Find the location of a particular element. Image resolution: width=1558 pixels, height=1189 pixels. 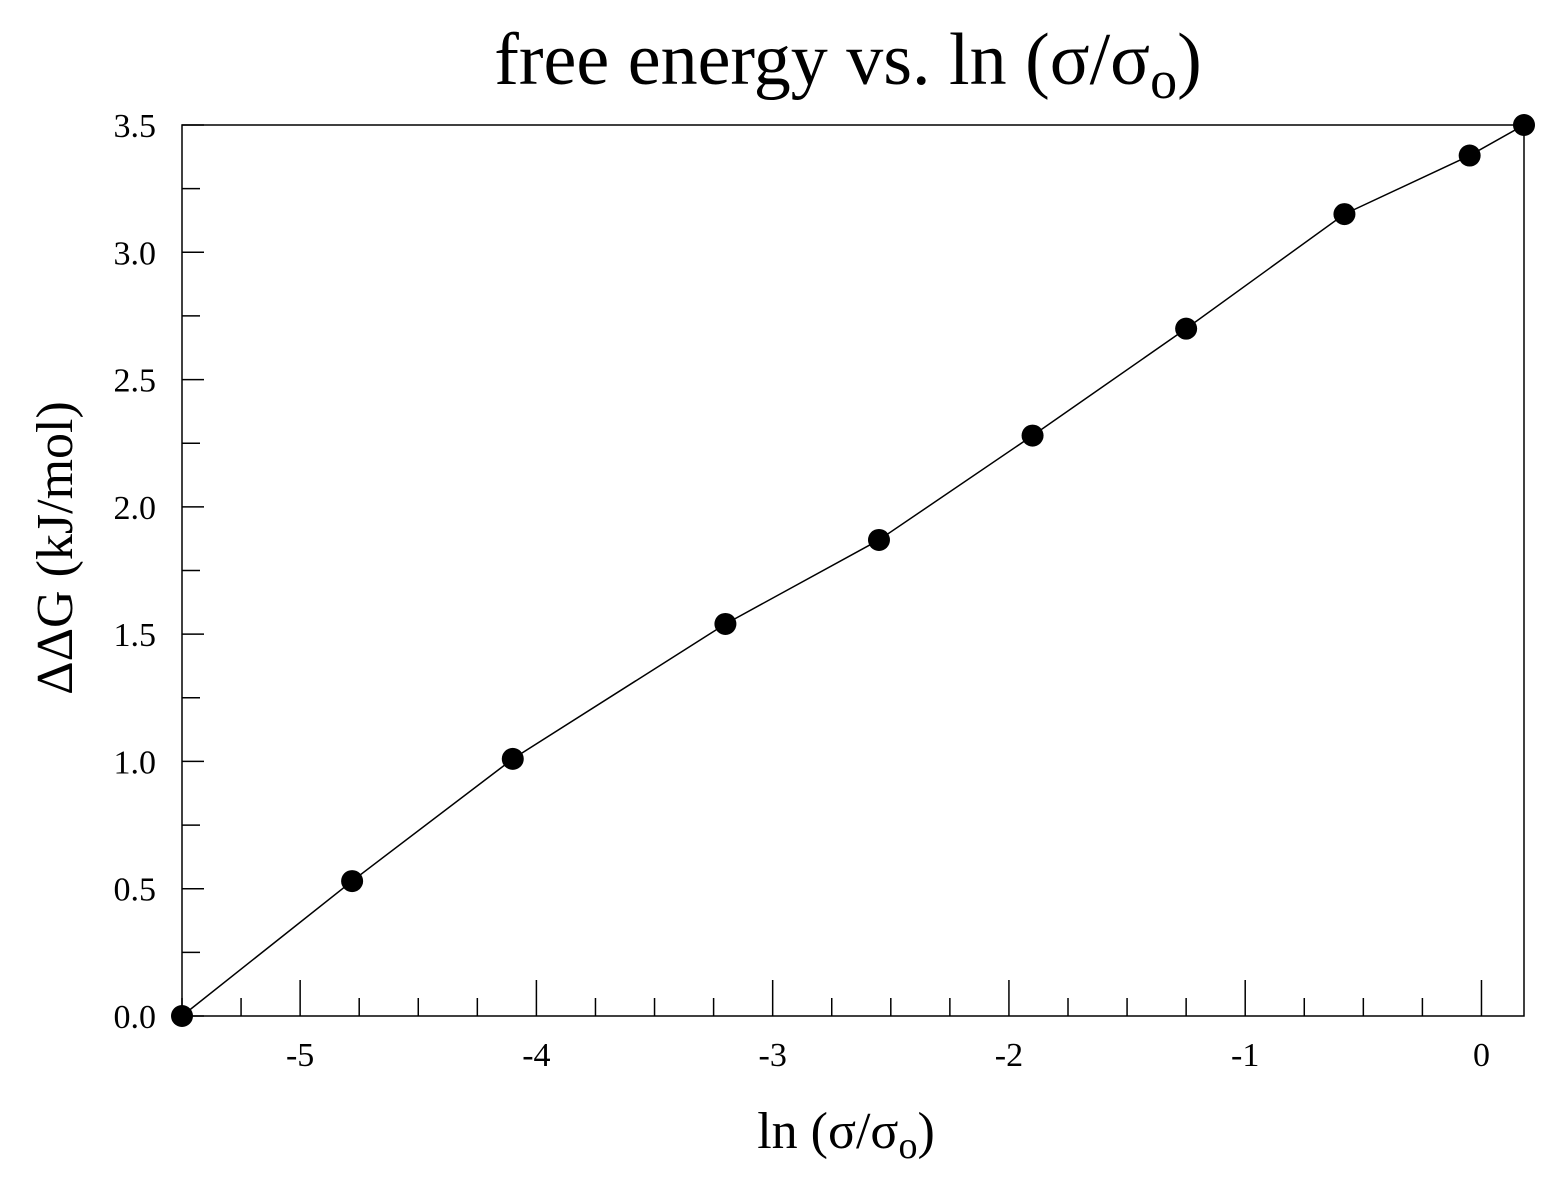

x-tick-label: -3 is located at coordinates (773, 1055).